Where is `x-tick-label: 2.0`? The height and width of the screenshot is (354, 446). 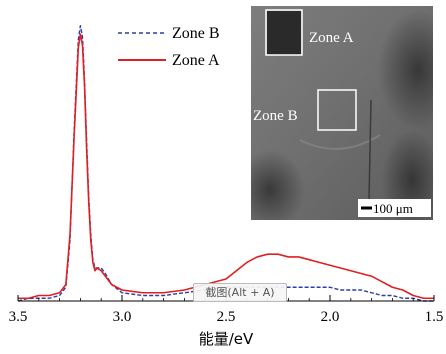
x-tick-label: 2.0 is located at coordinates (330, 317).